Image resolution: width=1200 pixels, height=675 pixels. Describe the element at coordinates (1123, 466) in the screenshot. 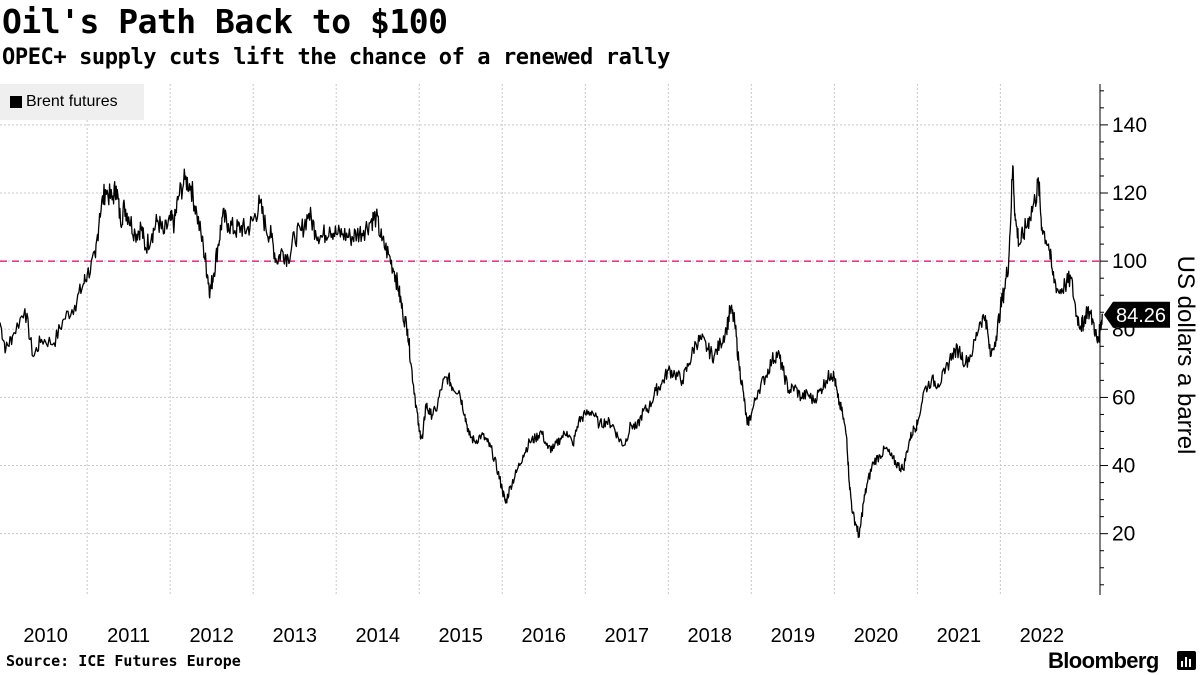

I see `y-tick-label-40: 40` at that location.